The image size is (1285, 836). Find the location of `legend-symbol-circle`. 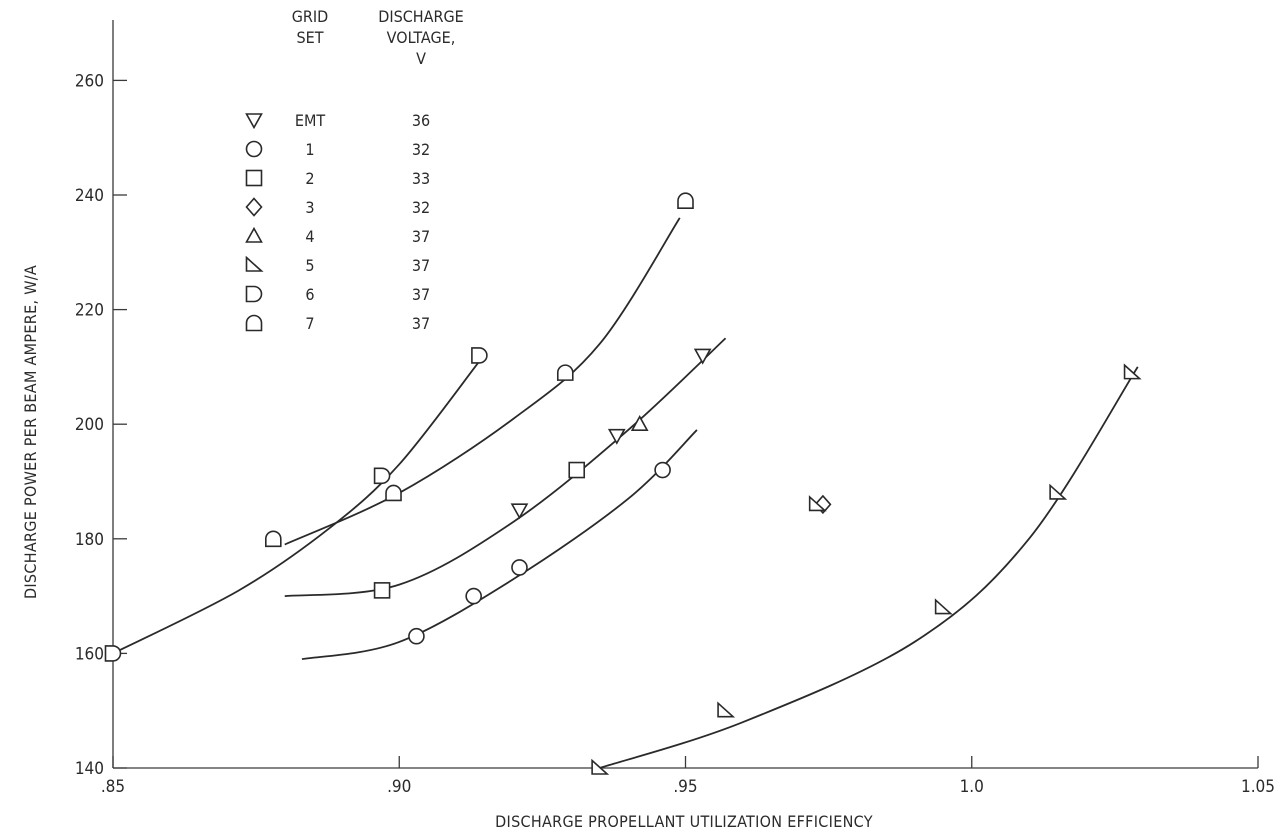

legend-symbol-circle is located at coordinates (254, 149).